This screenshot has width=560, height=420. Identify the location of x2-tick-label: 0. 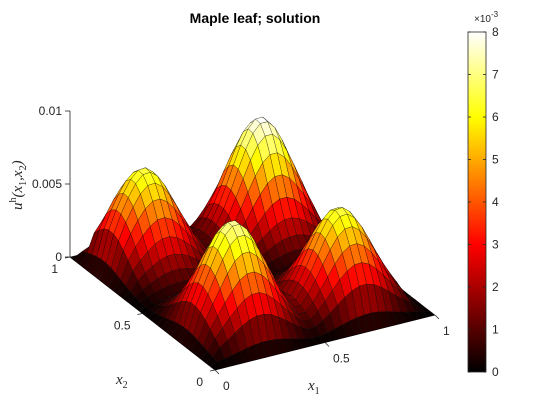
(199, 382).